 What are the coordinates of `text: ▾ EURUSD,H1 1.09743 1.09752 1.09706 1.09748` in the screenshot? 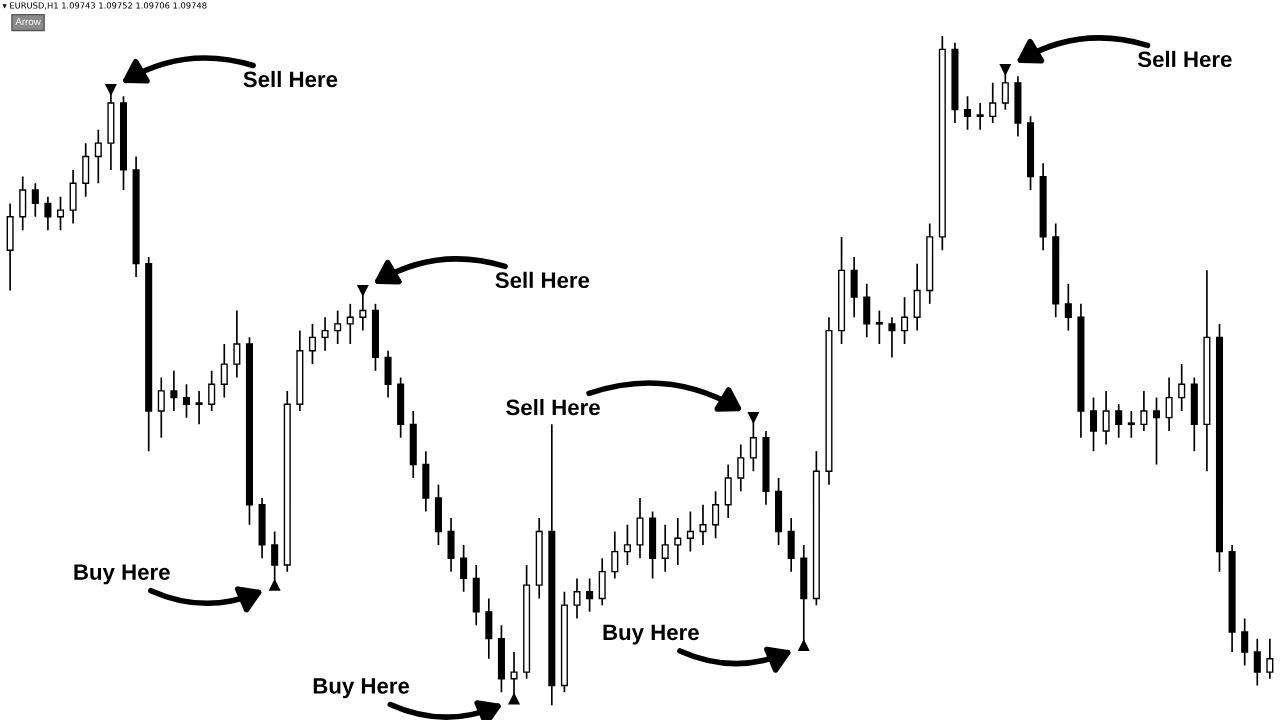 It's located at (104, 6).